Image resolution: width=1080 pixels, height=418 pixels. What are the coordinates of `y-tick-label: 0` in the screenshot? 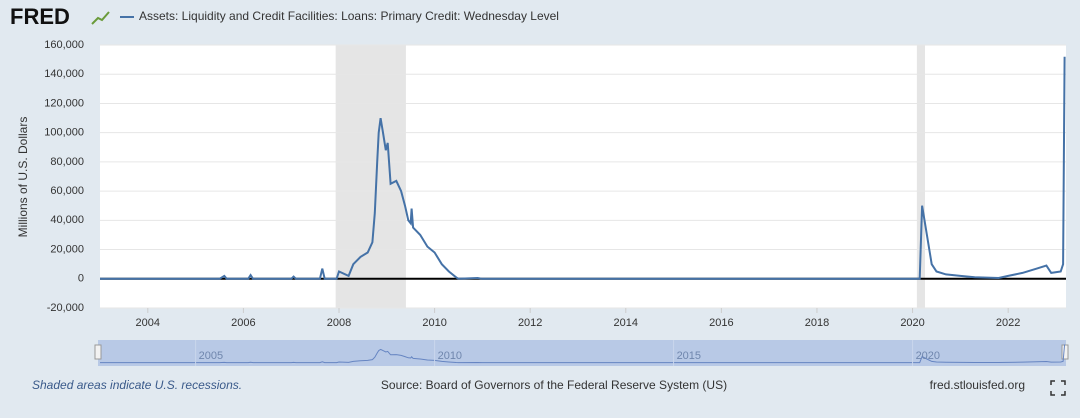 It's located at (81, 279).